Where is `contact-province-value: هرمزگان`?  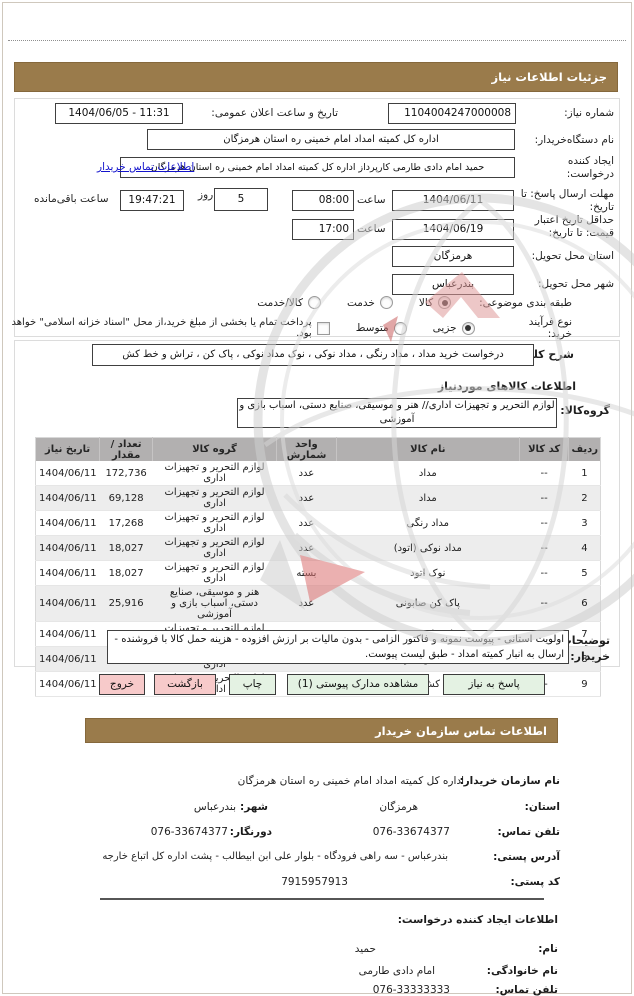
contact-province-value: هرمزگان is located at coordinates (398, 807).